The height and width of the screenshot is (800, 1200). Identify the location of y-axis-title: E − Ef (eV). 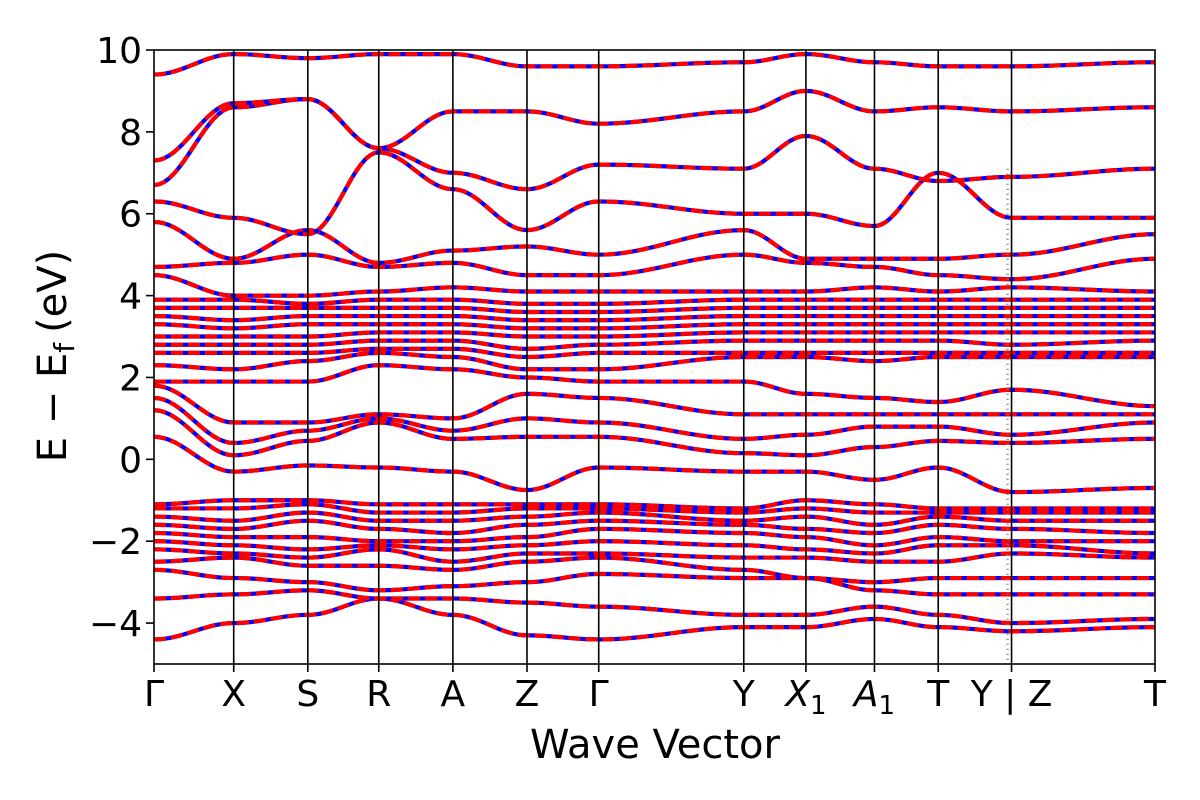
(55, 356).